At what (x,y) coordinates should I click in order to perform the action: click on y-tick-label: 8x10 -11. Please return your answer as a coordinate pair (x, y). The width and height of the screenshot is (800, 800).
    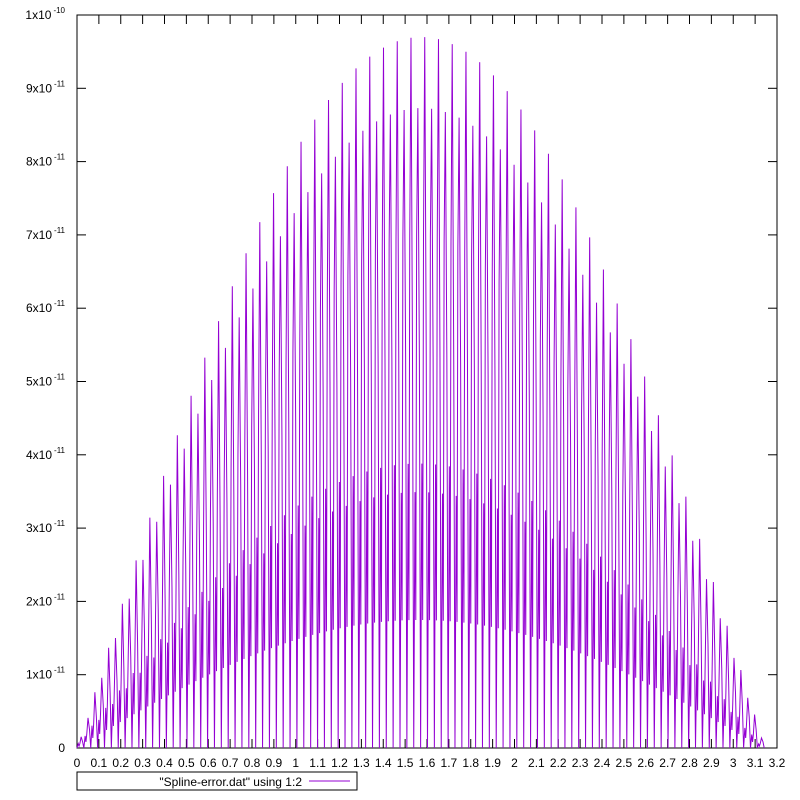
    Looking at the image, I should click on (46, 161).